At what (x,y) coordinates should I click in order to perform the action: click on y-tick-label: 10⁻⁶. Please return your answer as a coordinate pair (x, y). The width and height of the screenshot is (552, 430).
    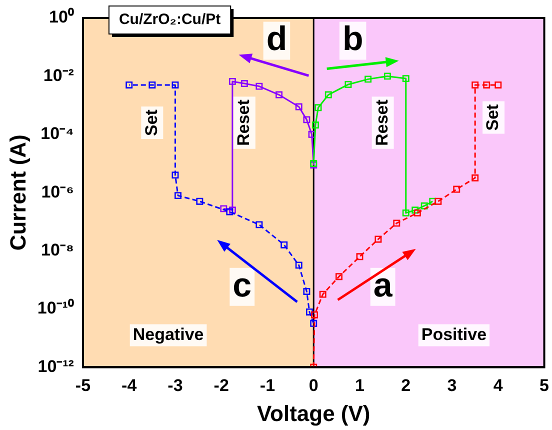
    Looking at the image, I should click on (57, 192).